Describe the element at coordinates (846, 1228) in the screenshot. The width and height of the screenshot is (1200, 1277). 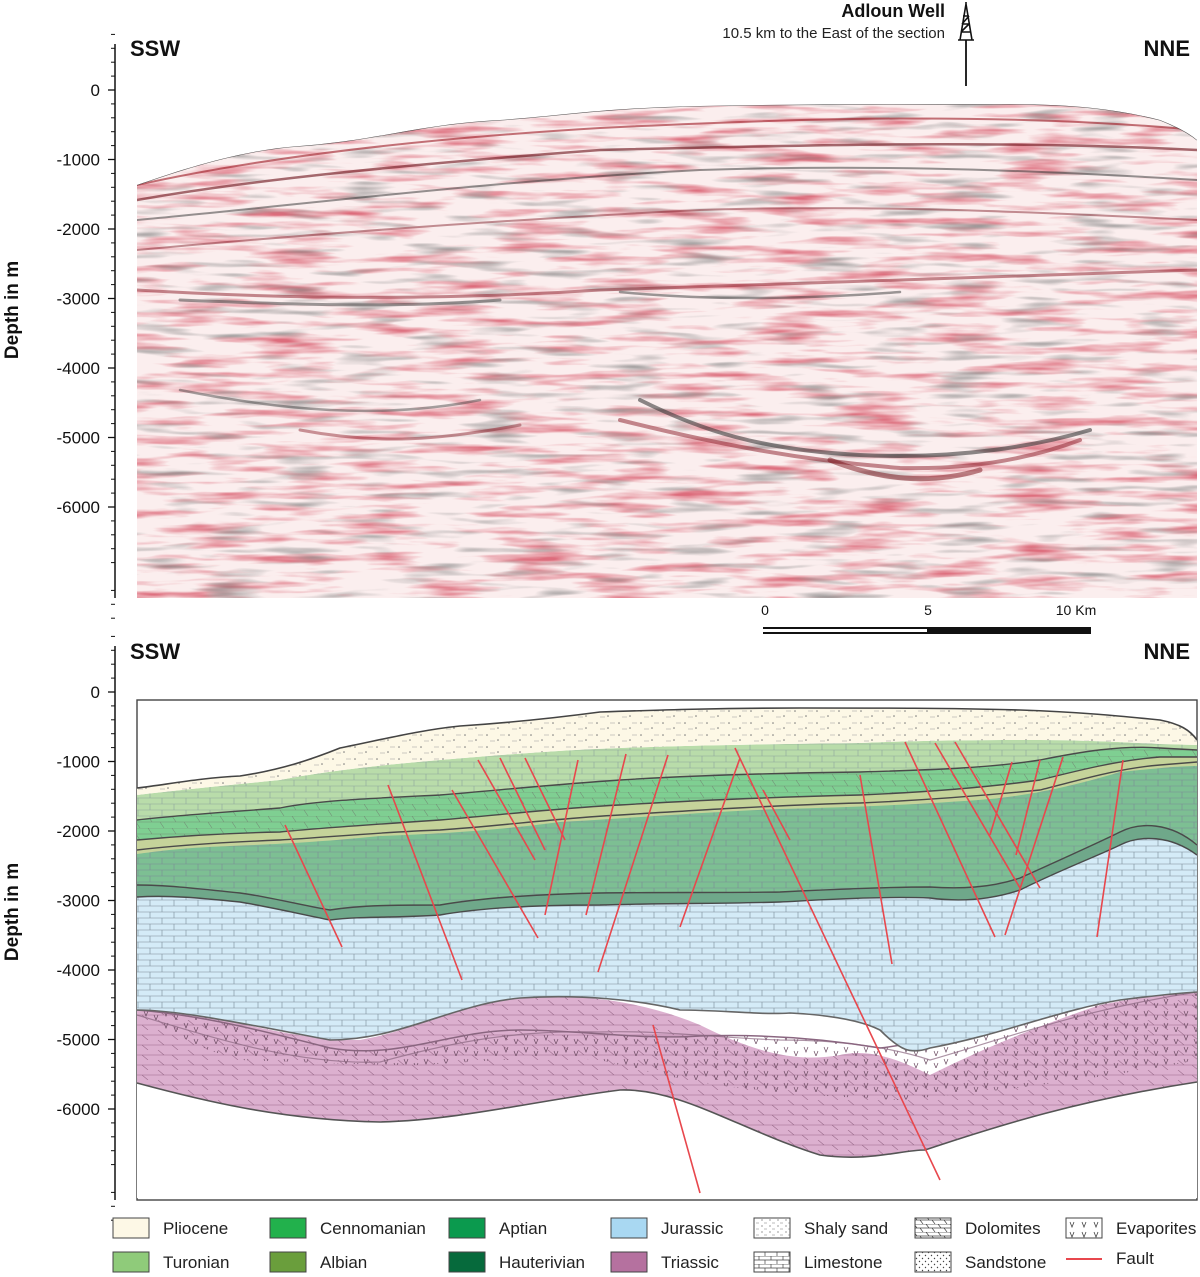
I see `legend-label-shaly-sand: Shaly sand` at that location.